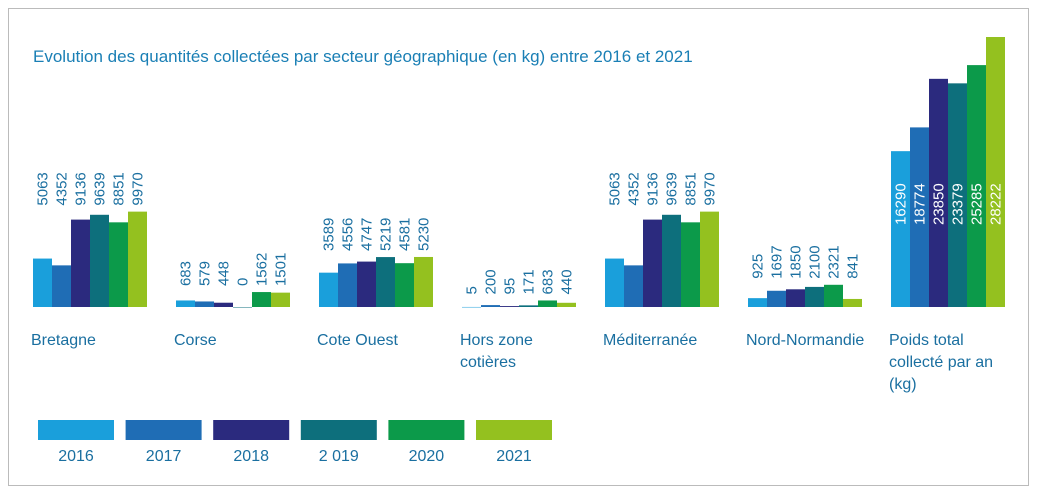 The height and width of the screenshot is (486, 1037). Describe the element at coordinates (939, 204) in the screenshot. I see `value-label: 23850` at that location.